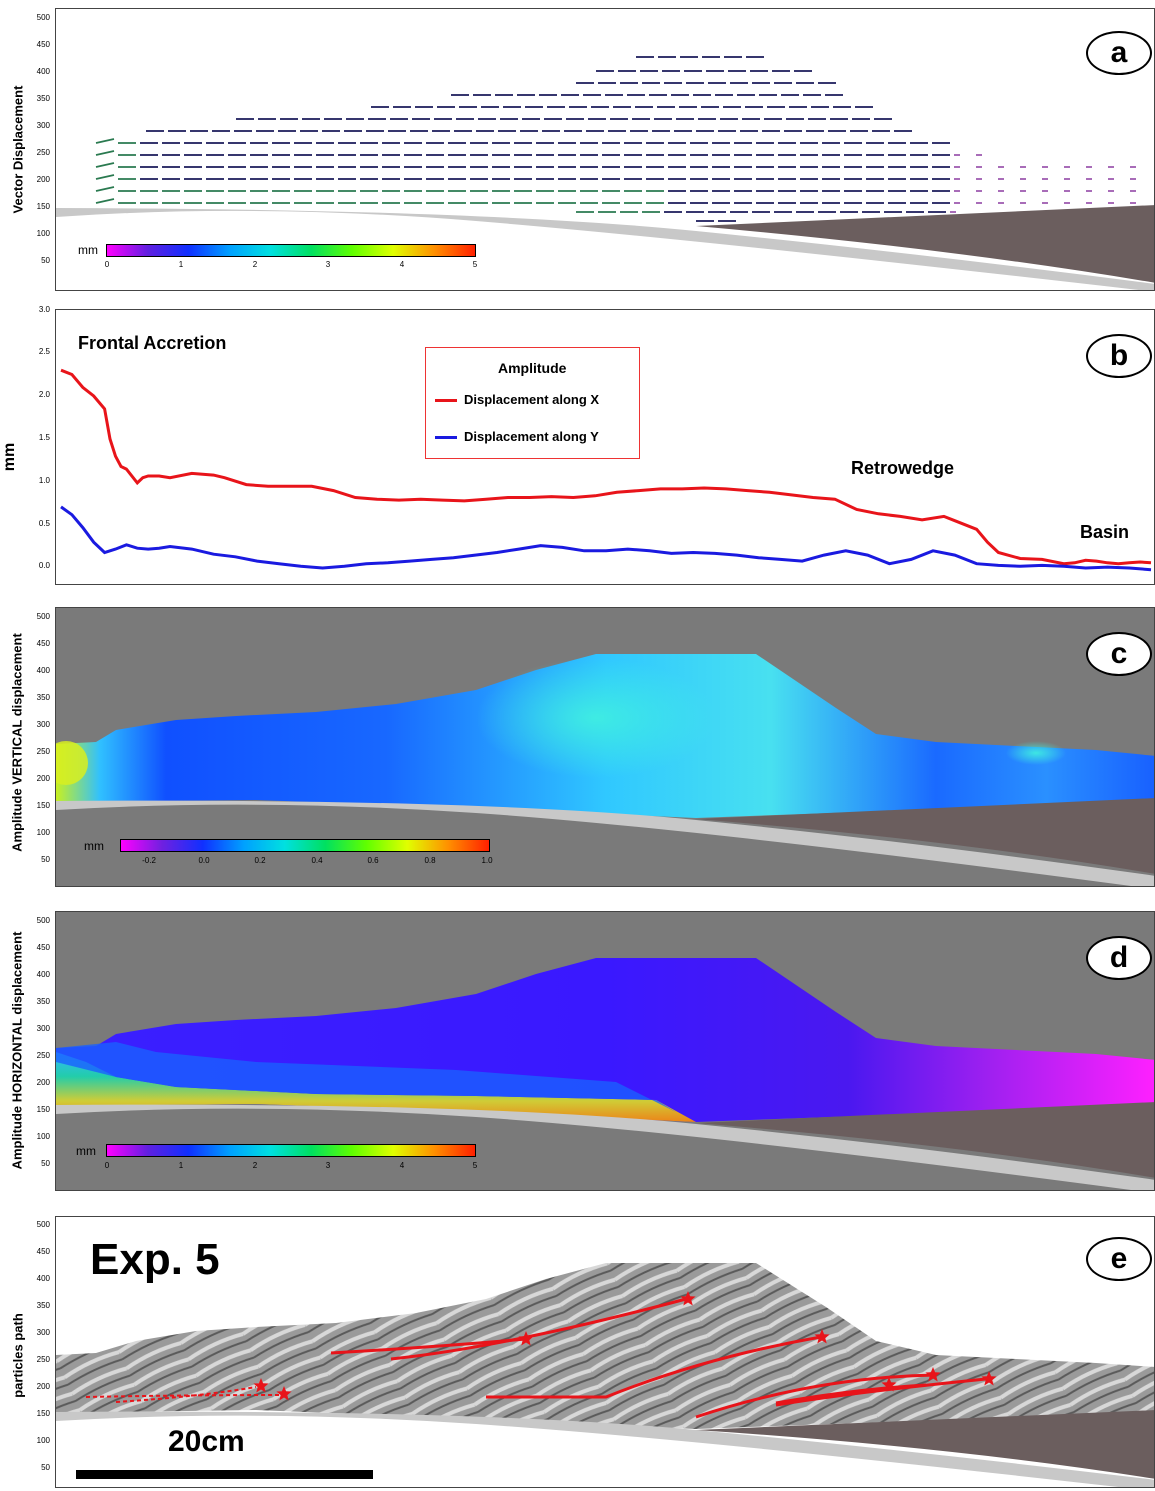  I want to click on colorbar-tick: 0.0, so click(204, 860).